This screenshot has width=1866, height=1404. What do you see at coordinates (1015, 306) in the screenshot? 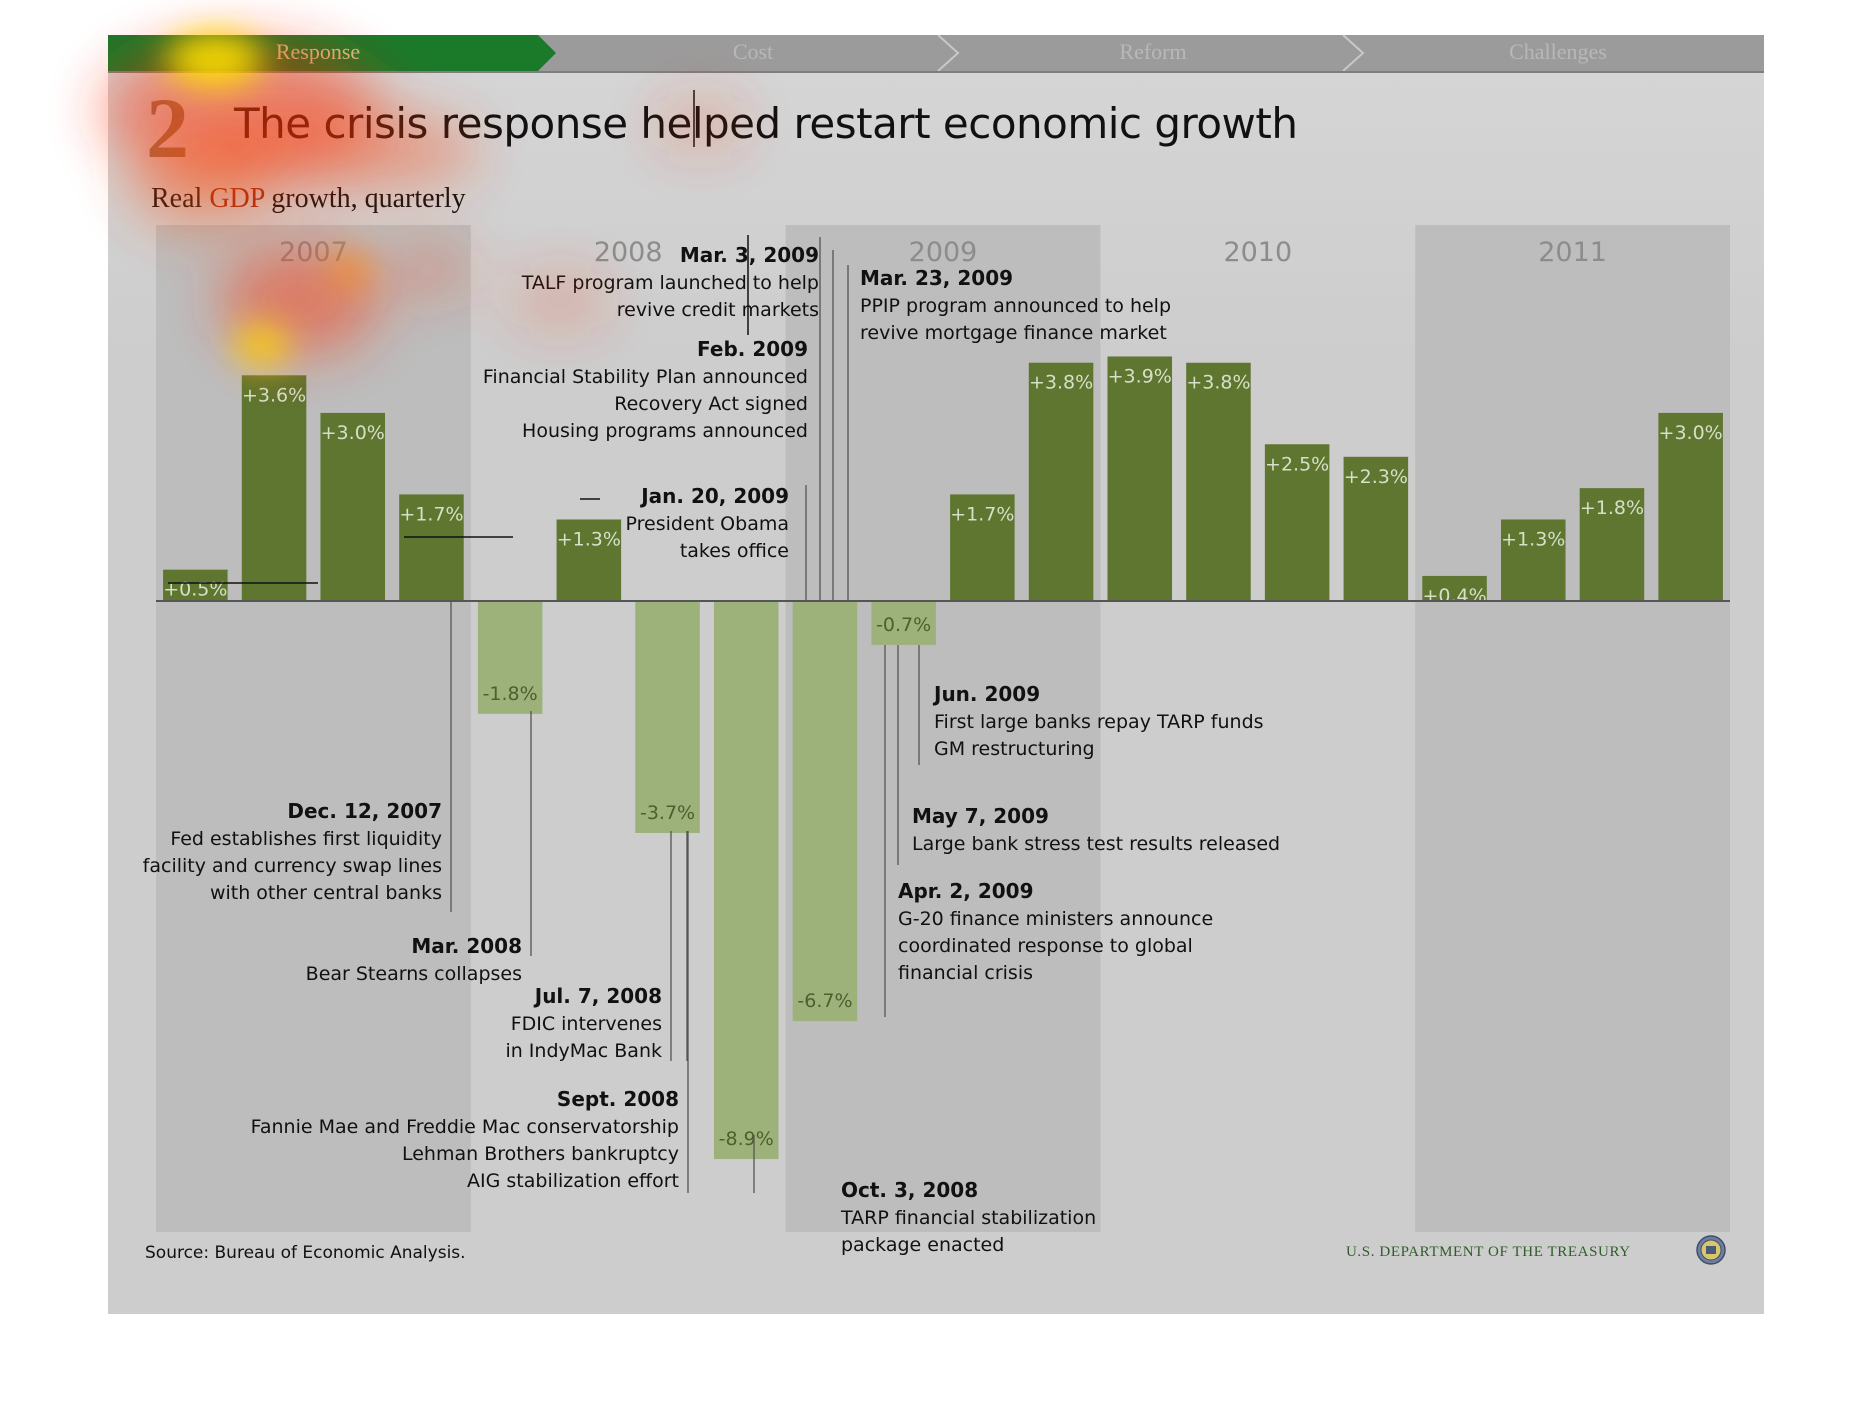
I see `annotation-text: PPIP program announced to help` at bounding box center [1015, 306].